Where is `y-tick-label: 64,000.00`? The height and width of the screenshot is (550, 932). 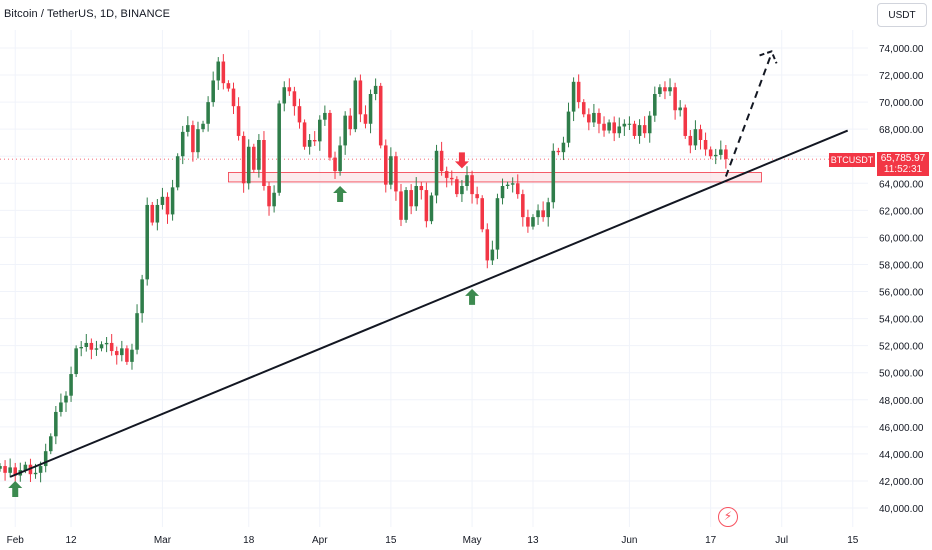
y-tick-label: 64,000.00 is located at coordinates (901, 184).